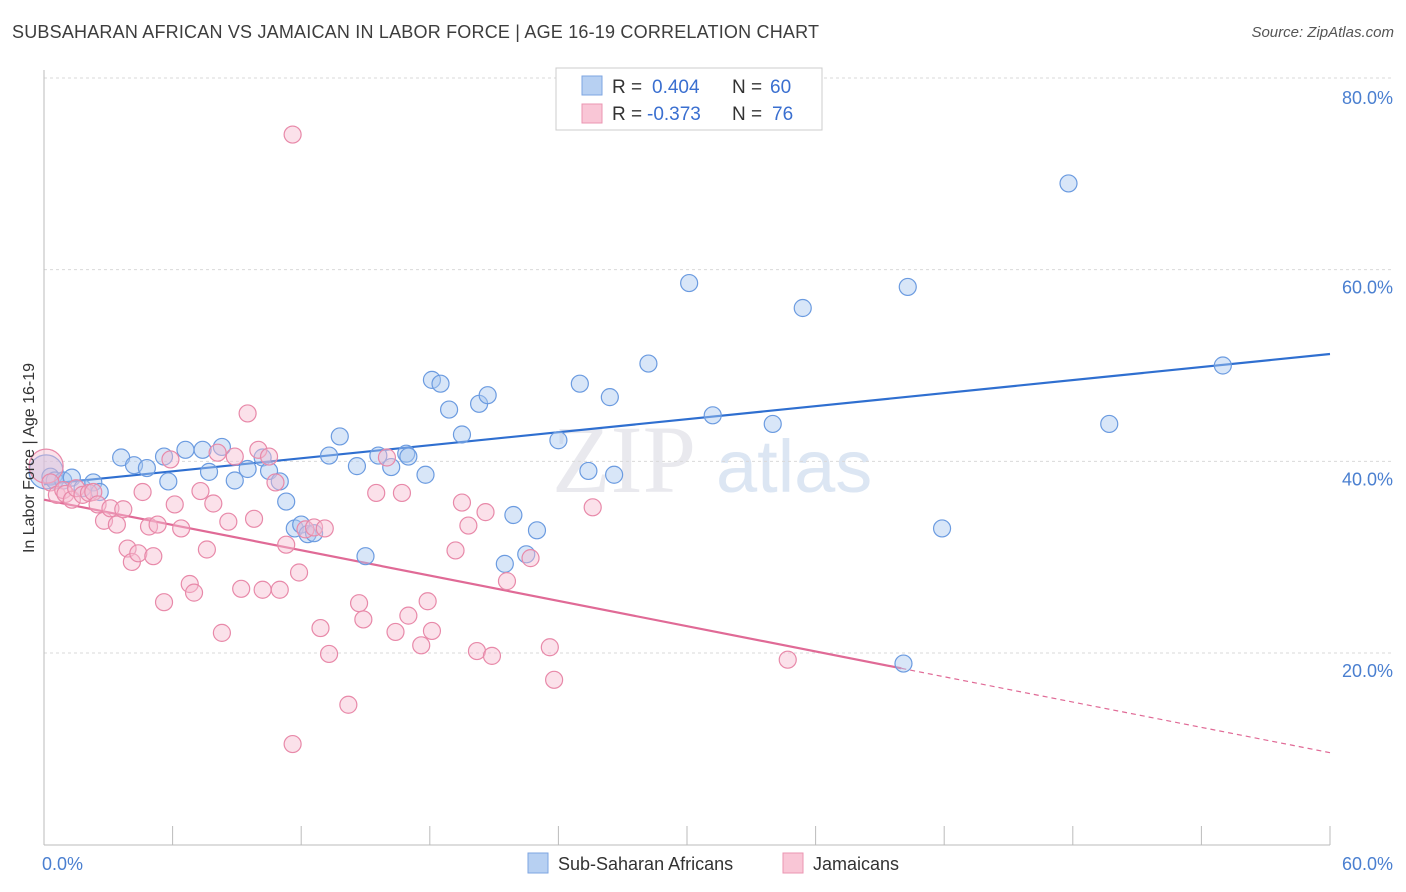 The height and width of the screenshot is (892, 1406). What do you see at coordinates (1367, 479) in the screenshot?
I see `y-tick-label: 40.0%` at bounding box center [1367, 479].